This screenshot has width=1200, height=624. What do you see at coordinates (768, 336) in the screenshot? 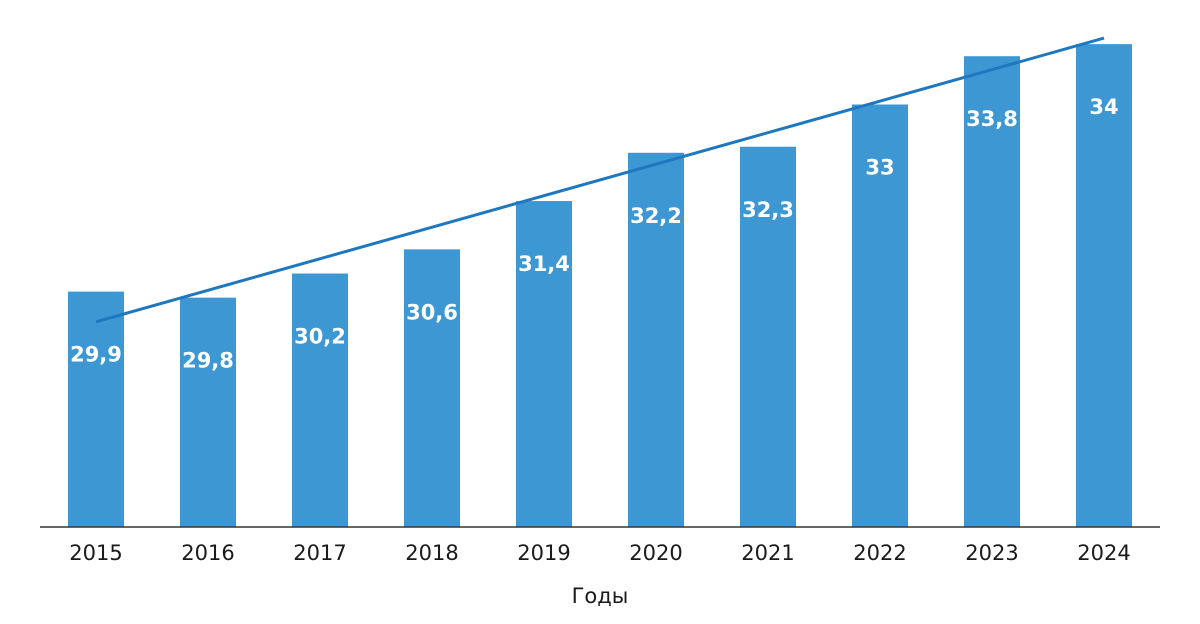
I see `bar-2021` at bounding box center [768, 336].